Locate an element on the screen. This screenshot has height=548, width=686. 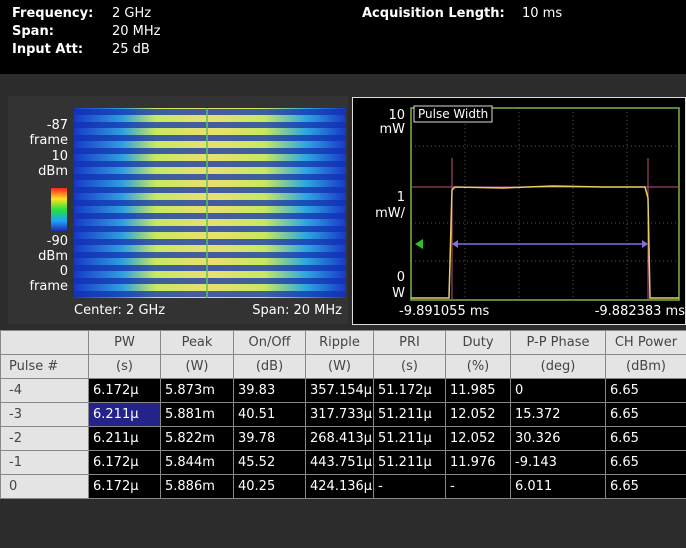
column-header: PW is located at coordinates (124, 342).